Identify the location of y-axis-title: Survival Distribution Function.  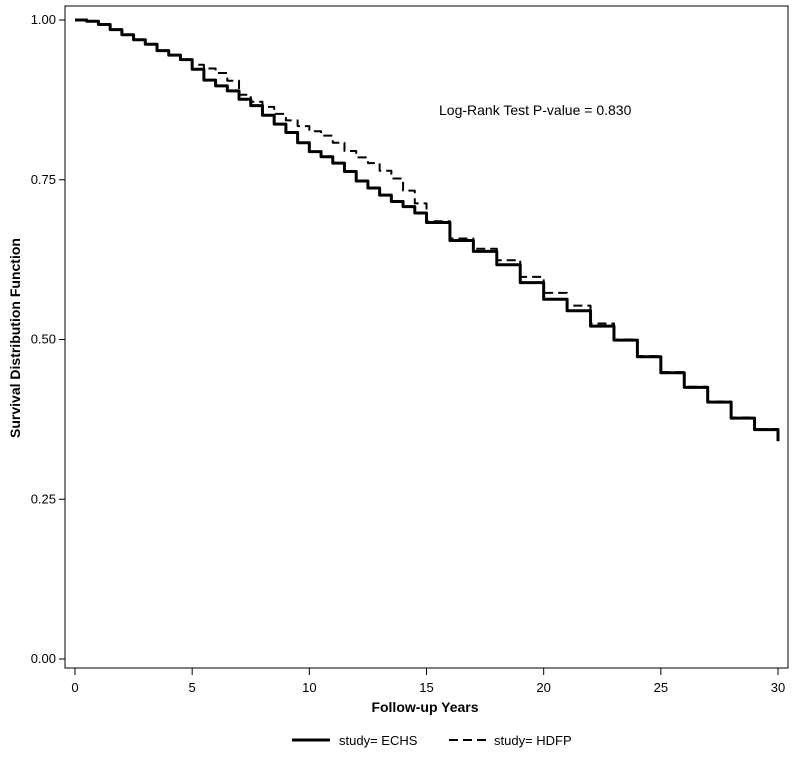
(15, 338).